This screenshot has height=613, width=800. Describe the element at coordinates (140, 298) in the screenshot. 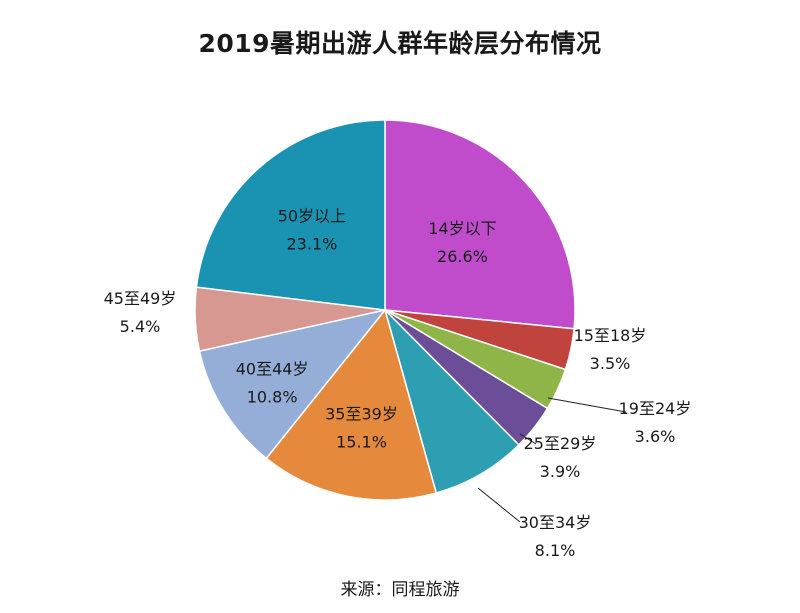

I see `slice-label-45-49: 45至49岁` at that location.